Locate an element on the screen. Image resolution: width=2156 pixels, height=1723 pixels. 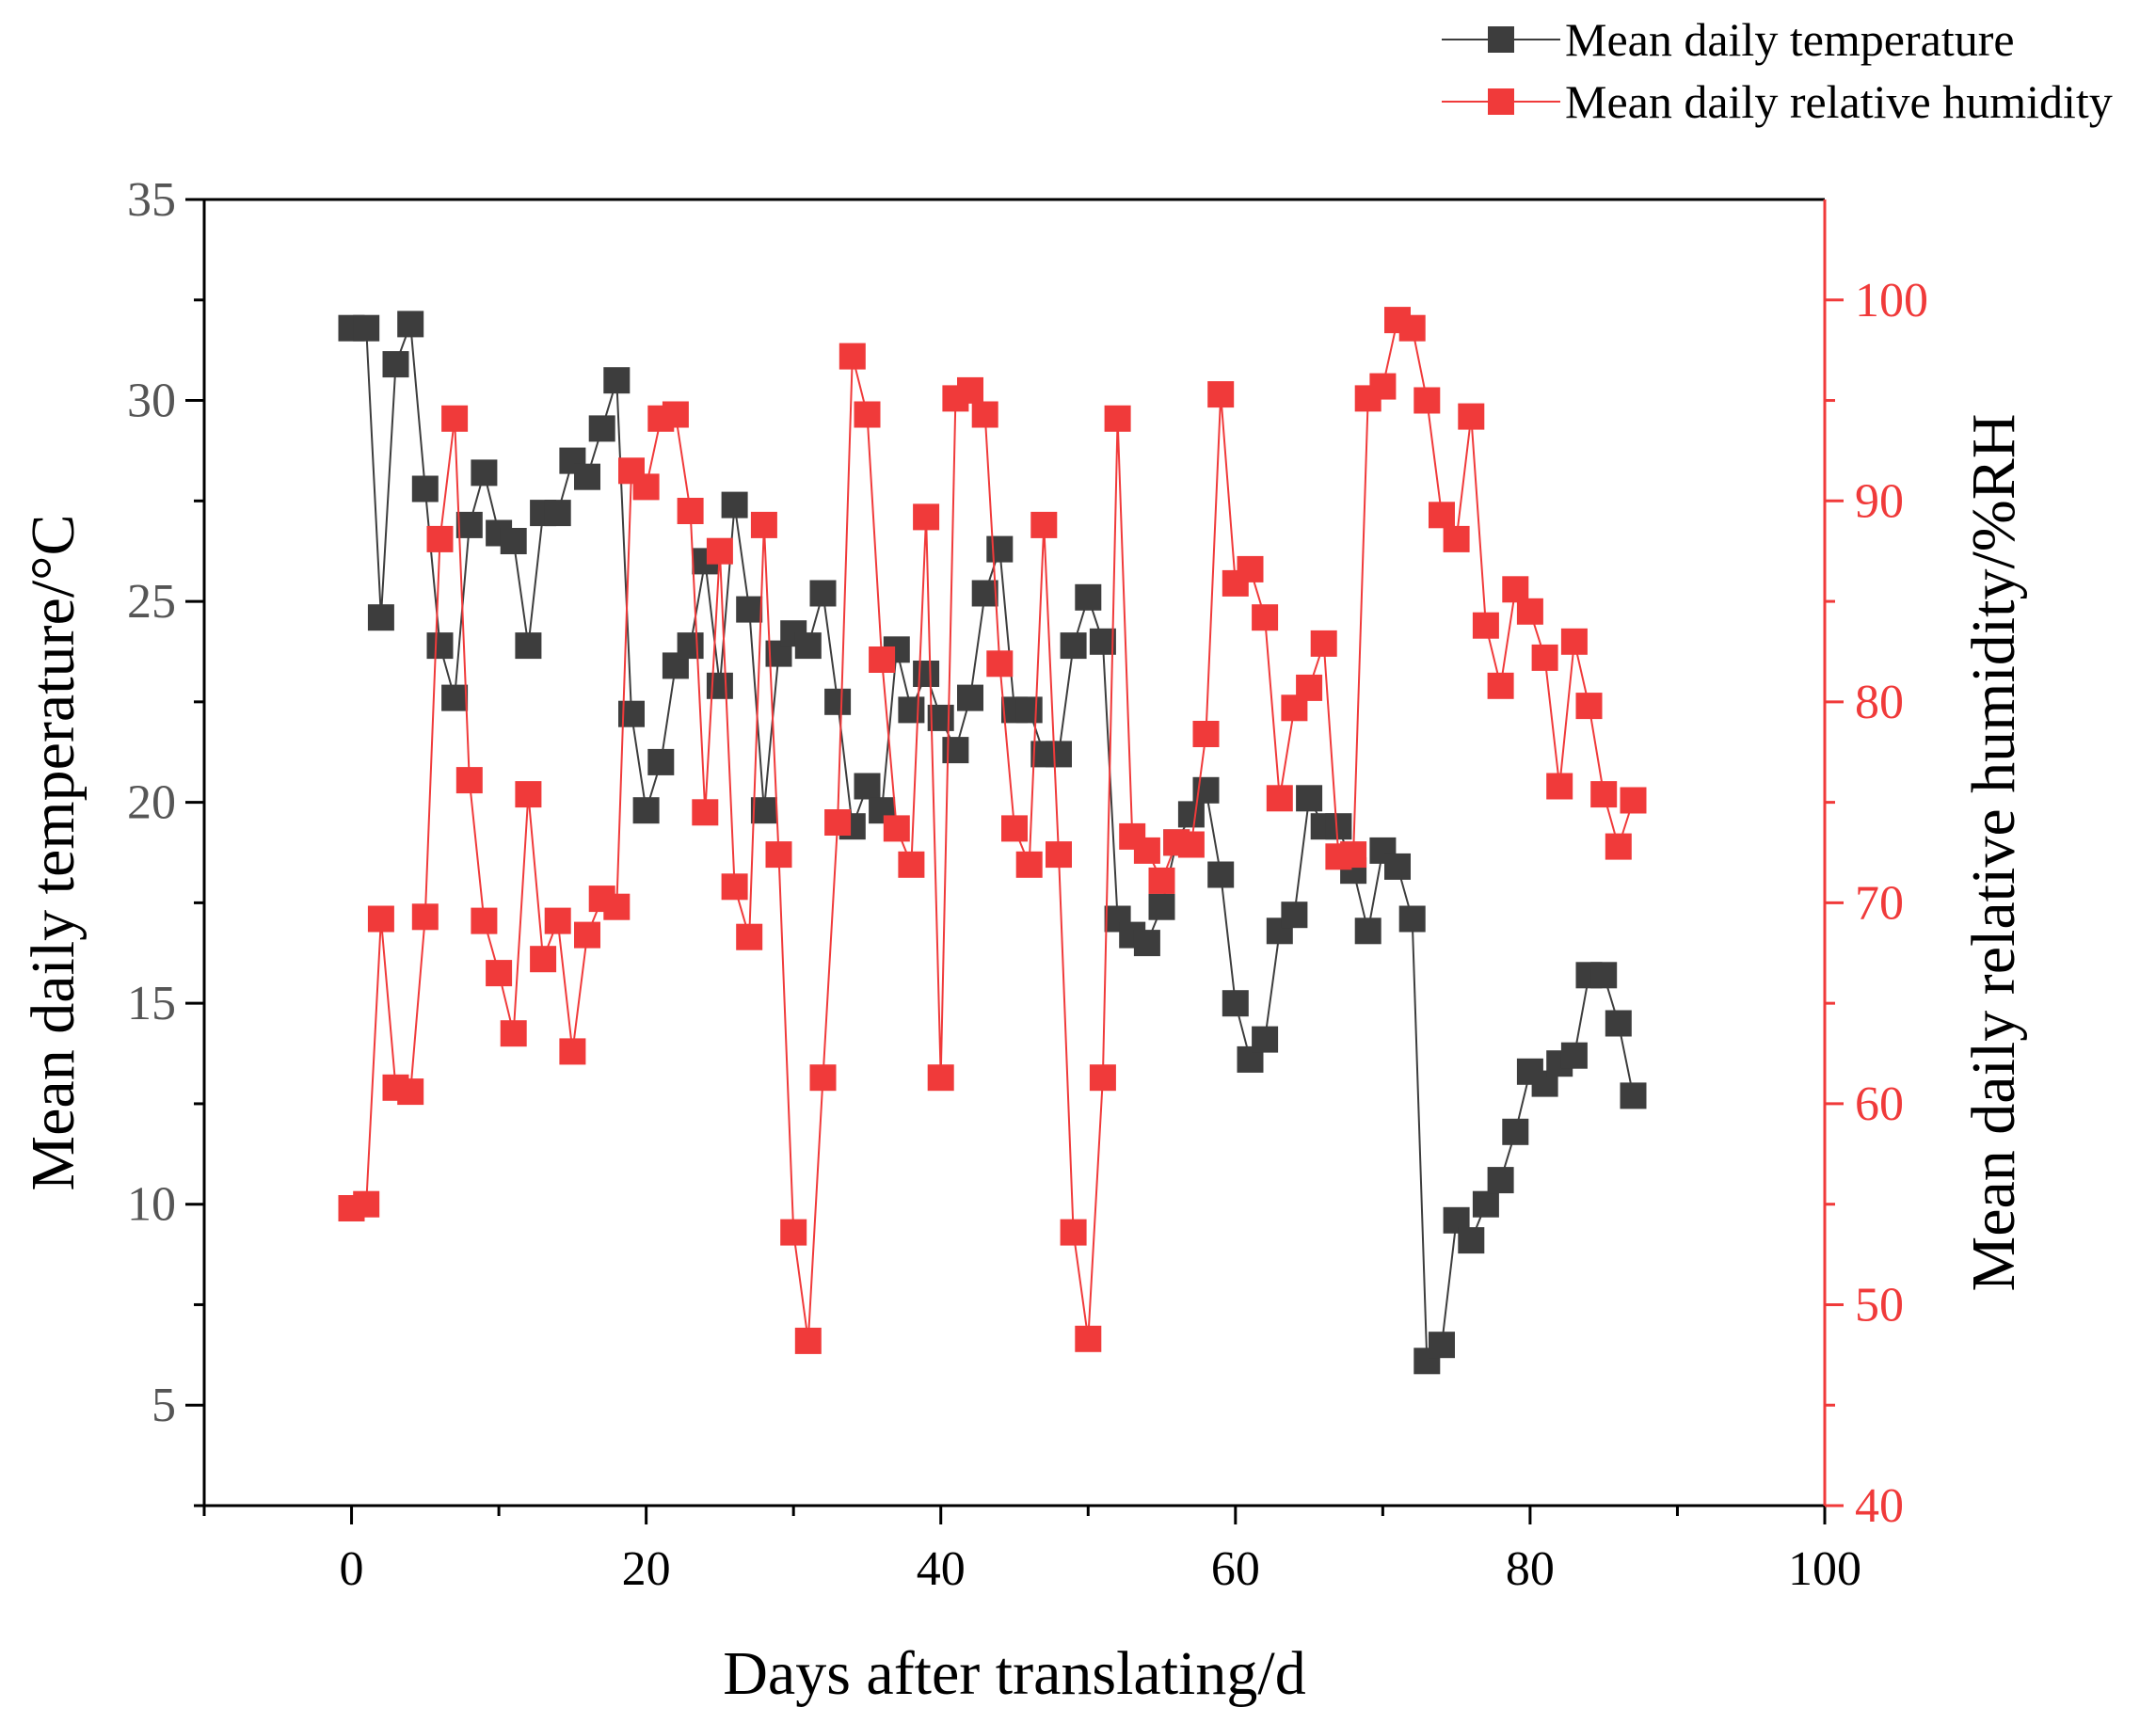
right-y-tick-label: 80 is located at coordinates (1879, 702).